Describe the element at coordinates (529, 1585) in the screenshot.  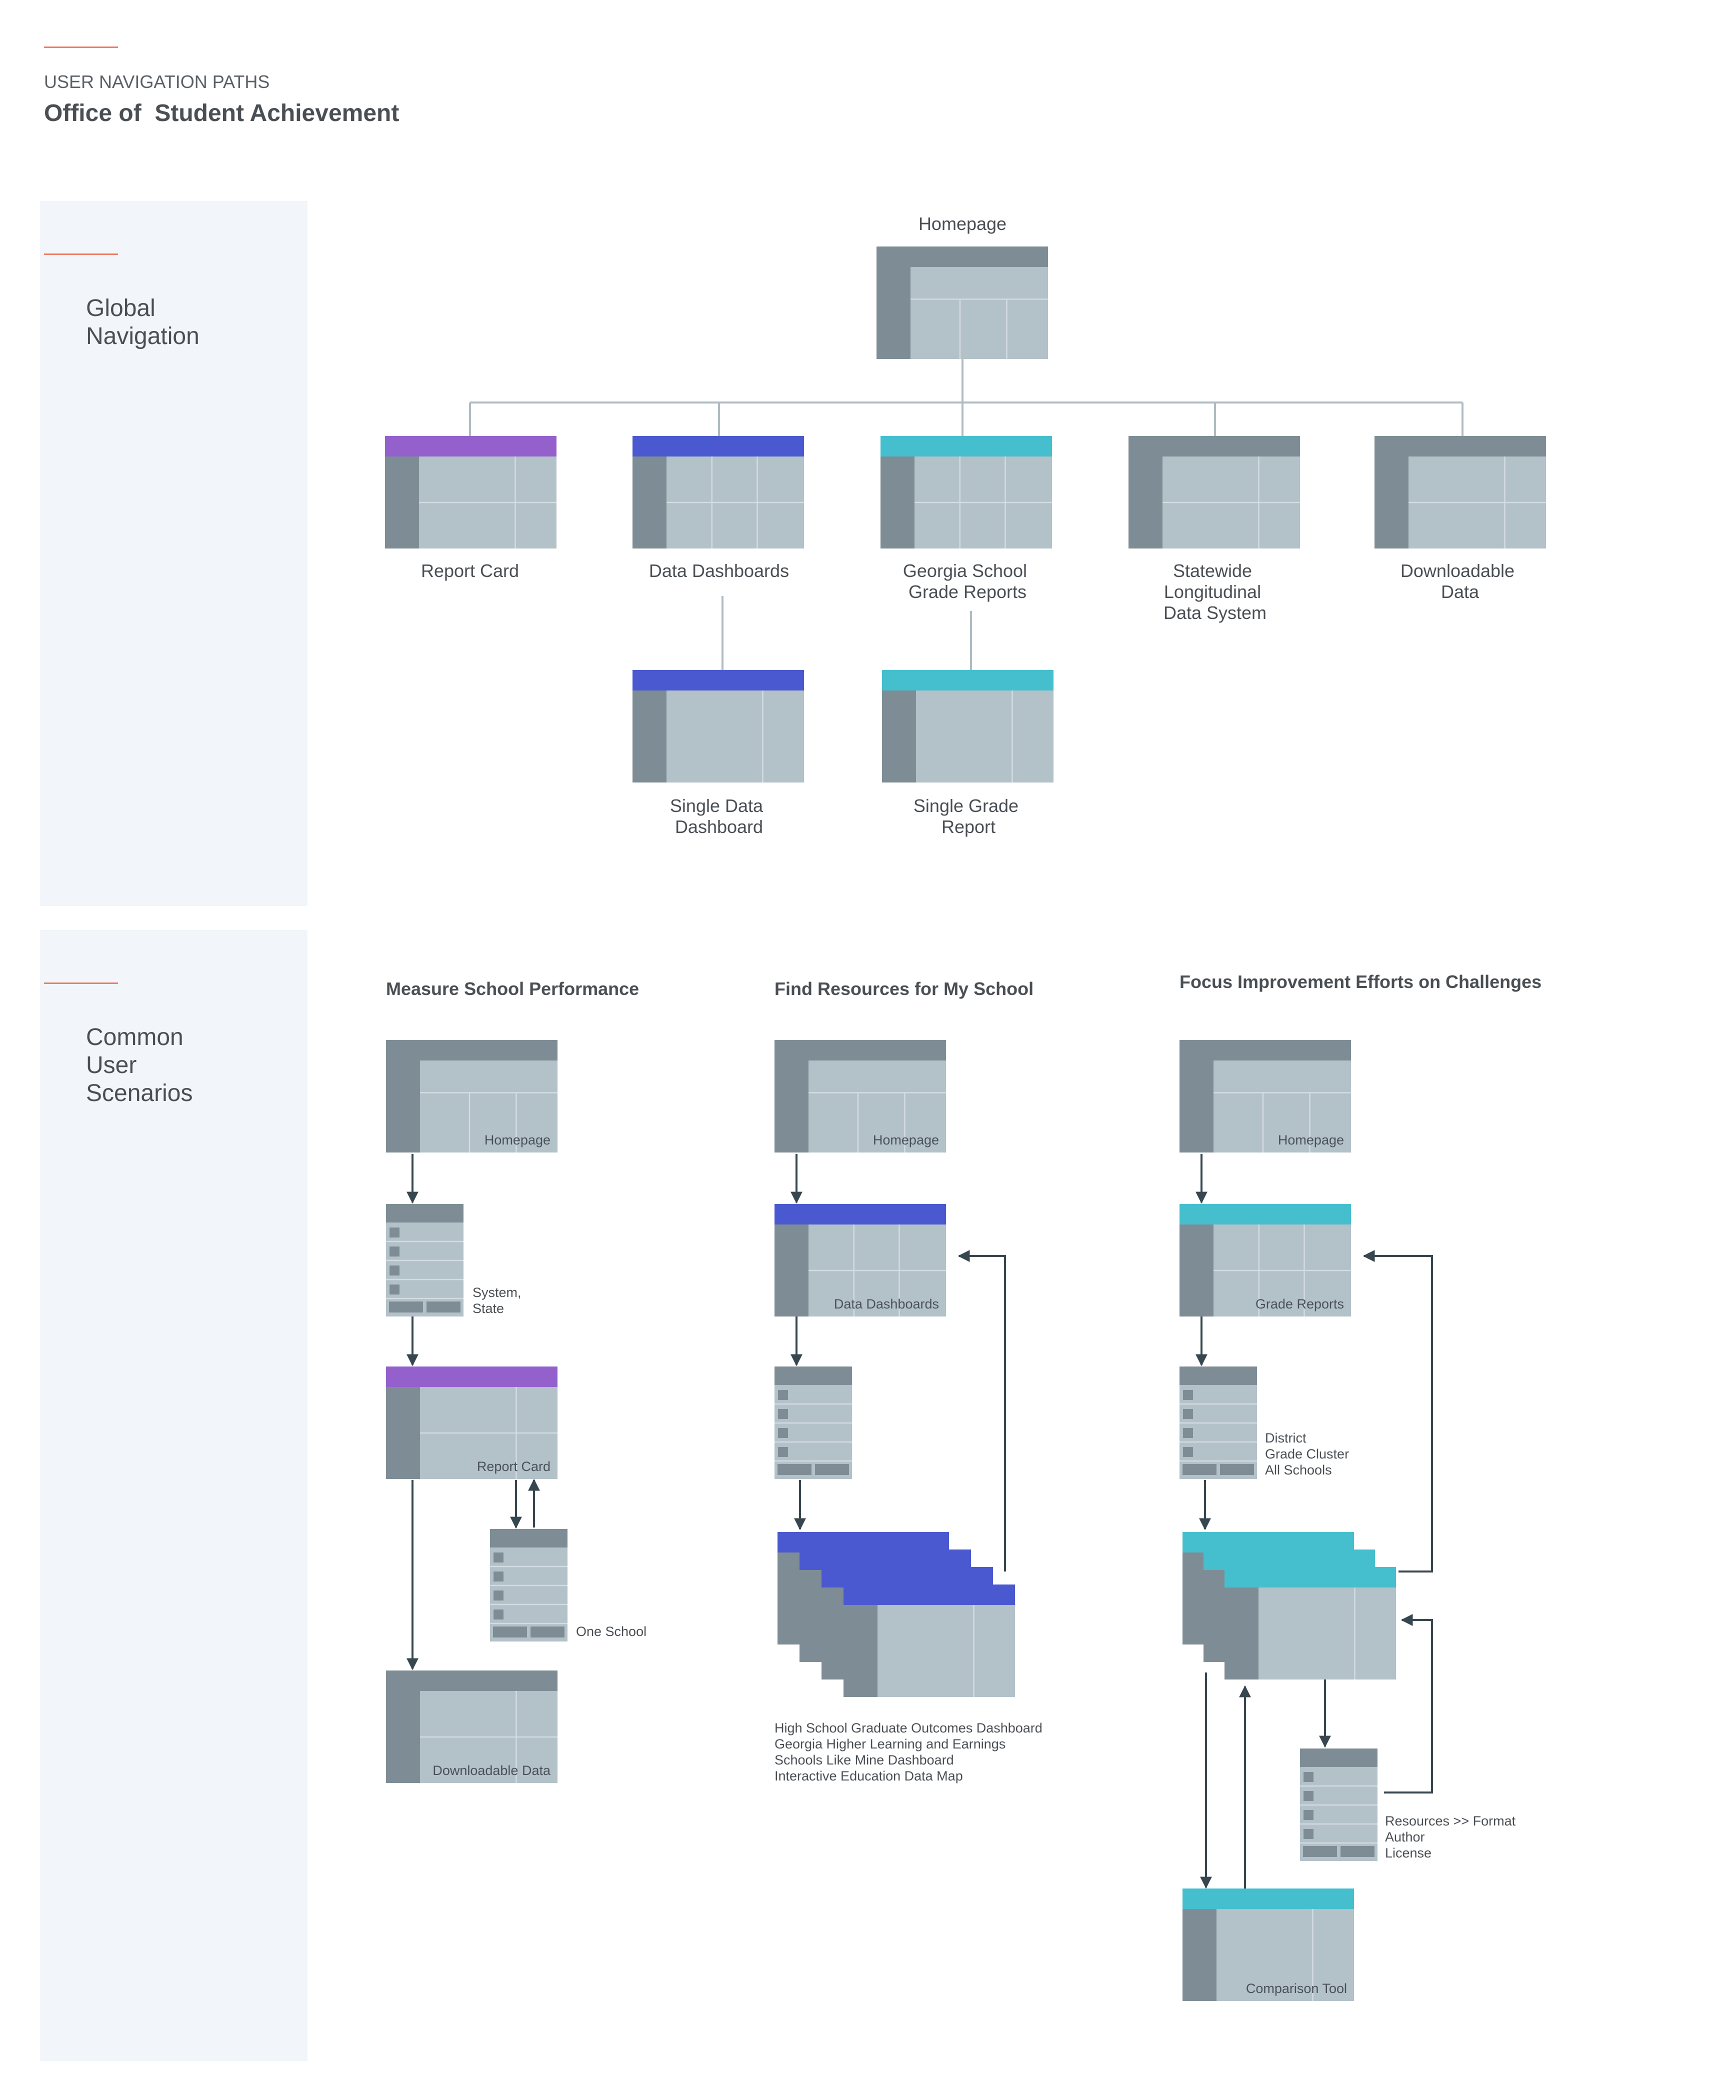
I see `s1-one-school-panel` at that location.